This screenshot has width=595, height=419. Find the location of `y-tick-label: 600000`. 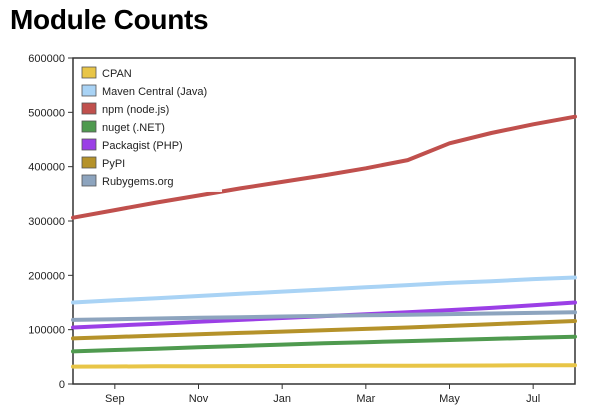

y-tick-label: 600000 is located at coordinates (46, 59).